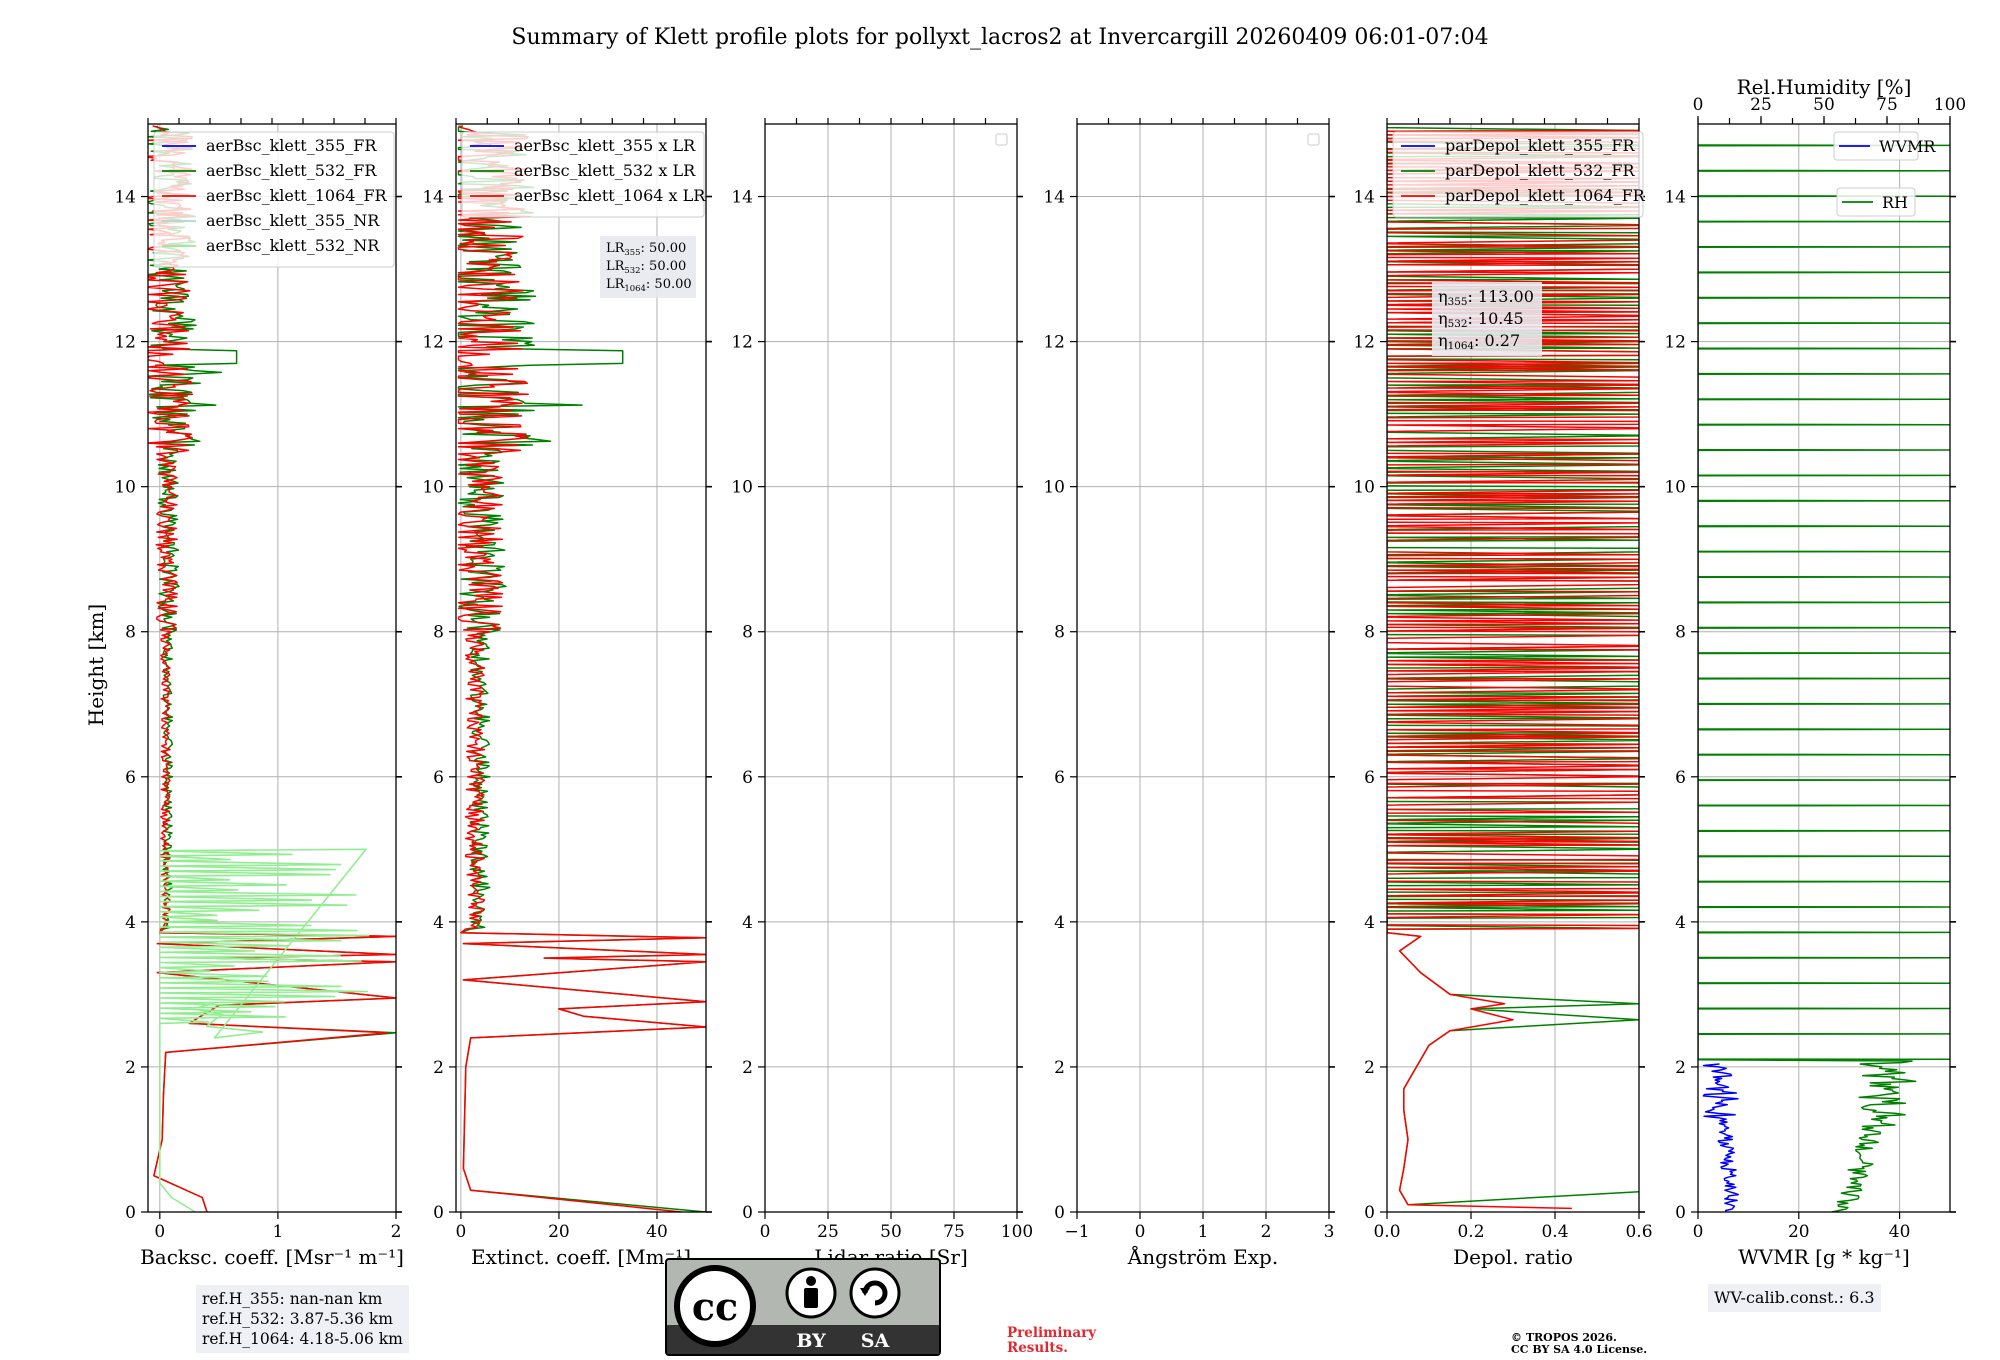 This screenshot has height=1360, width=2000. What do you see at coordinates (293, 220) in the screenshot?
I see `legend-label: aerBsc_klett_355_NR` at bounding box center [293, 220].